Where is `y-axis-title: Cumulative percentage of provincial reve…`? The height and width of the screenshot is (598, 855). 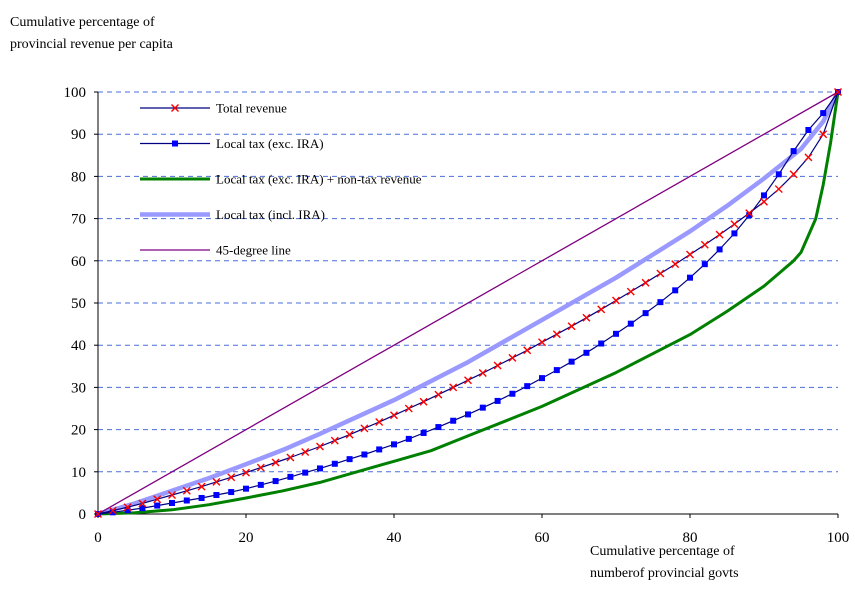
y-axis-title: Cumulative percentage of provincial reve… is located at coordinates (91, 34).